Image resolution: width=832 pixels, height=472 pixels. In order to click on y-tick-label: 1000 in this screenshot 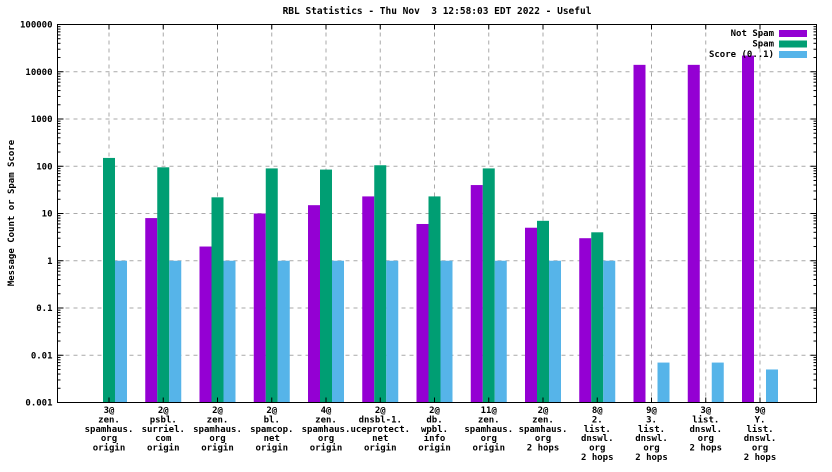, I will do `click(42, 120)`.